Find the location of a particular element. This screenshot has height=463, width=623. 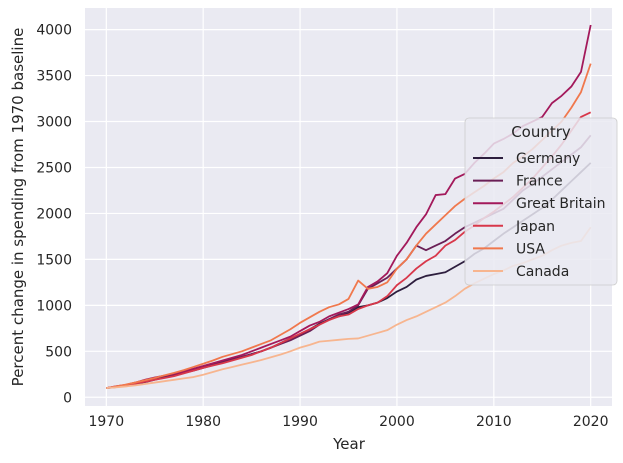

y-tick-label: 3000 is located at coordinates (54, 123).